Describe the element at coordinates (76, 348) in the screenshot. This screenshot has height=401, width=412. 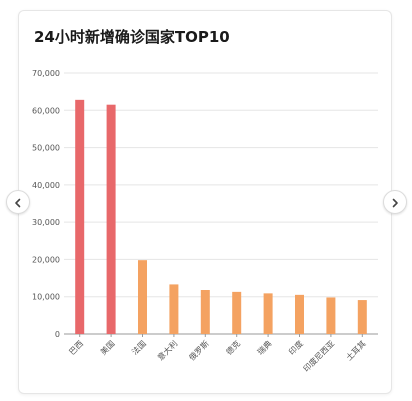
I see `x-tick-label: 巴西` at that location.